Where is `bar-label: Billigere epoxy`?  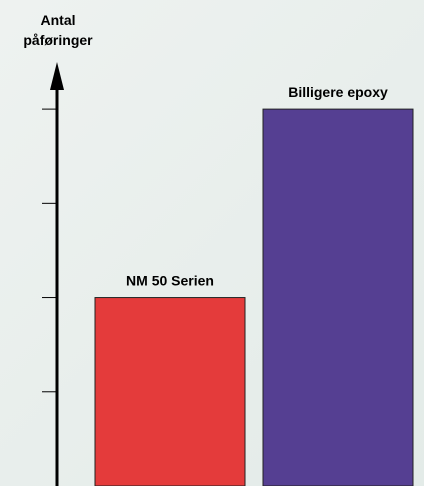
bar-label: Billigere epoxy is located at coordinates (338, 92).